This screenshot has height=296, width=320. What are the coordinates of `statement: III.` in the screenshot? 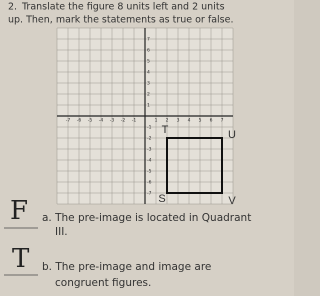 It's located at (61, 232).